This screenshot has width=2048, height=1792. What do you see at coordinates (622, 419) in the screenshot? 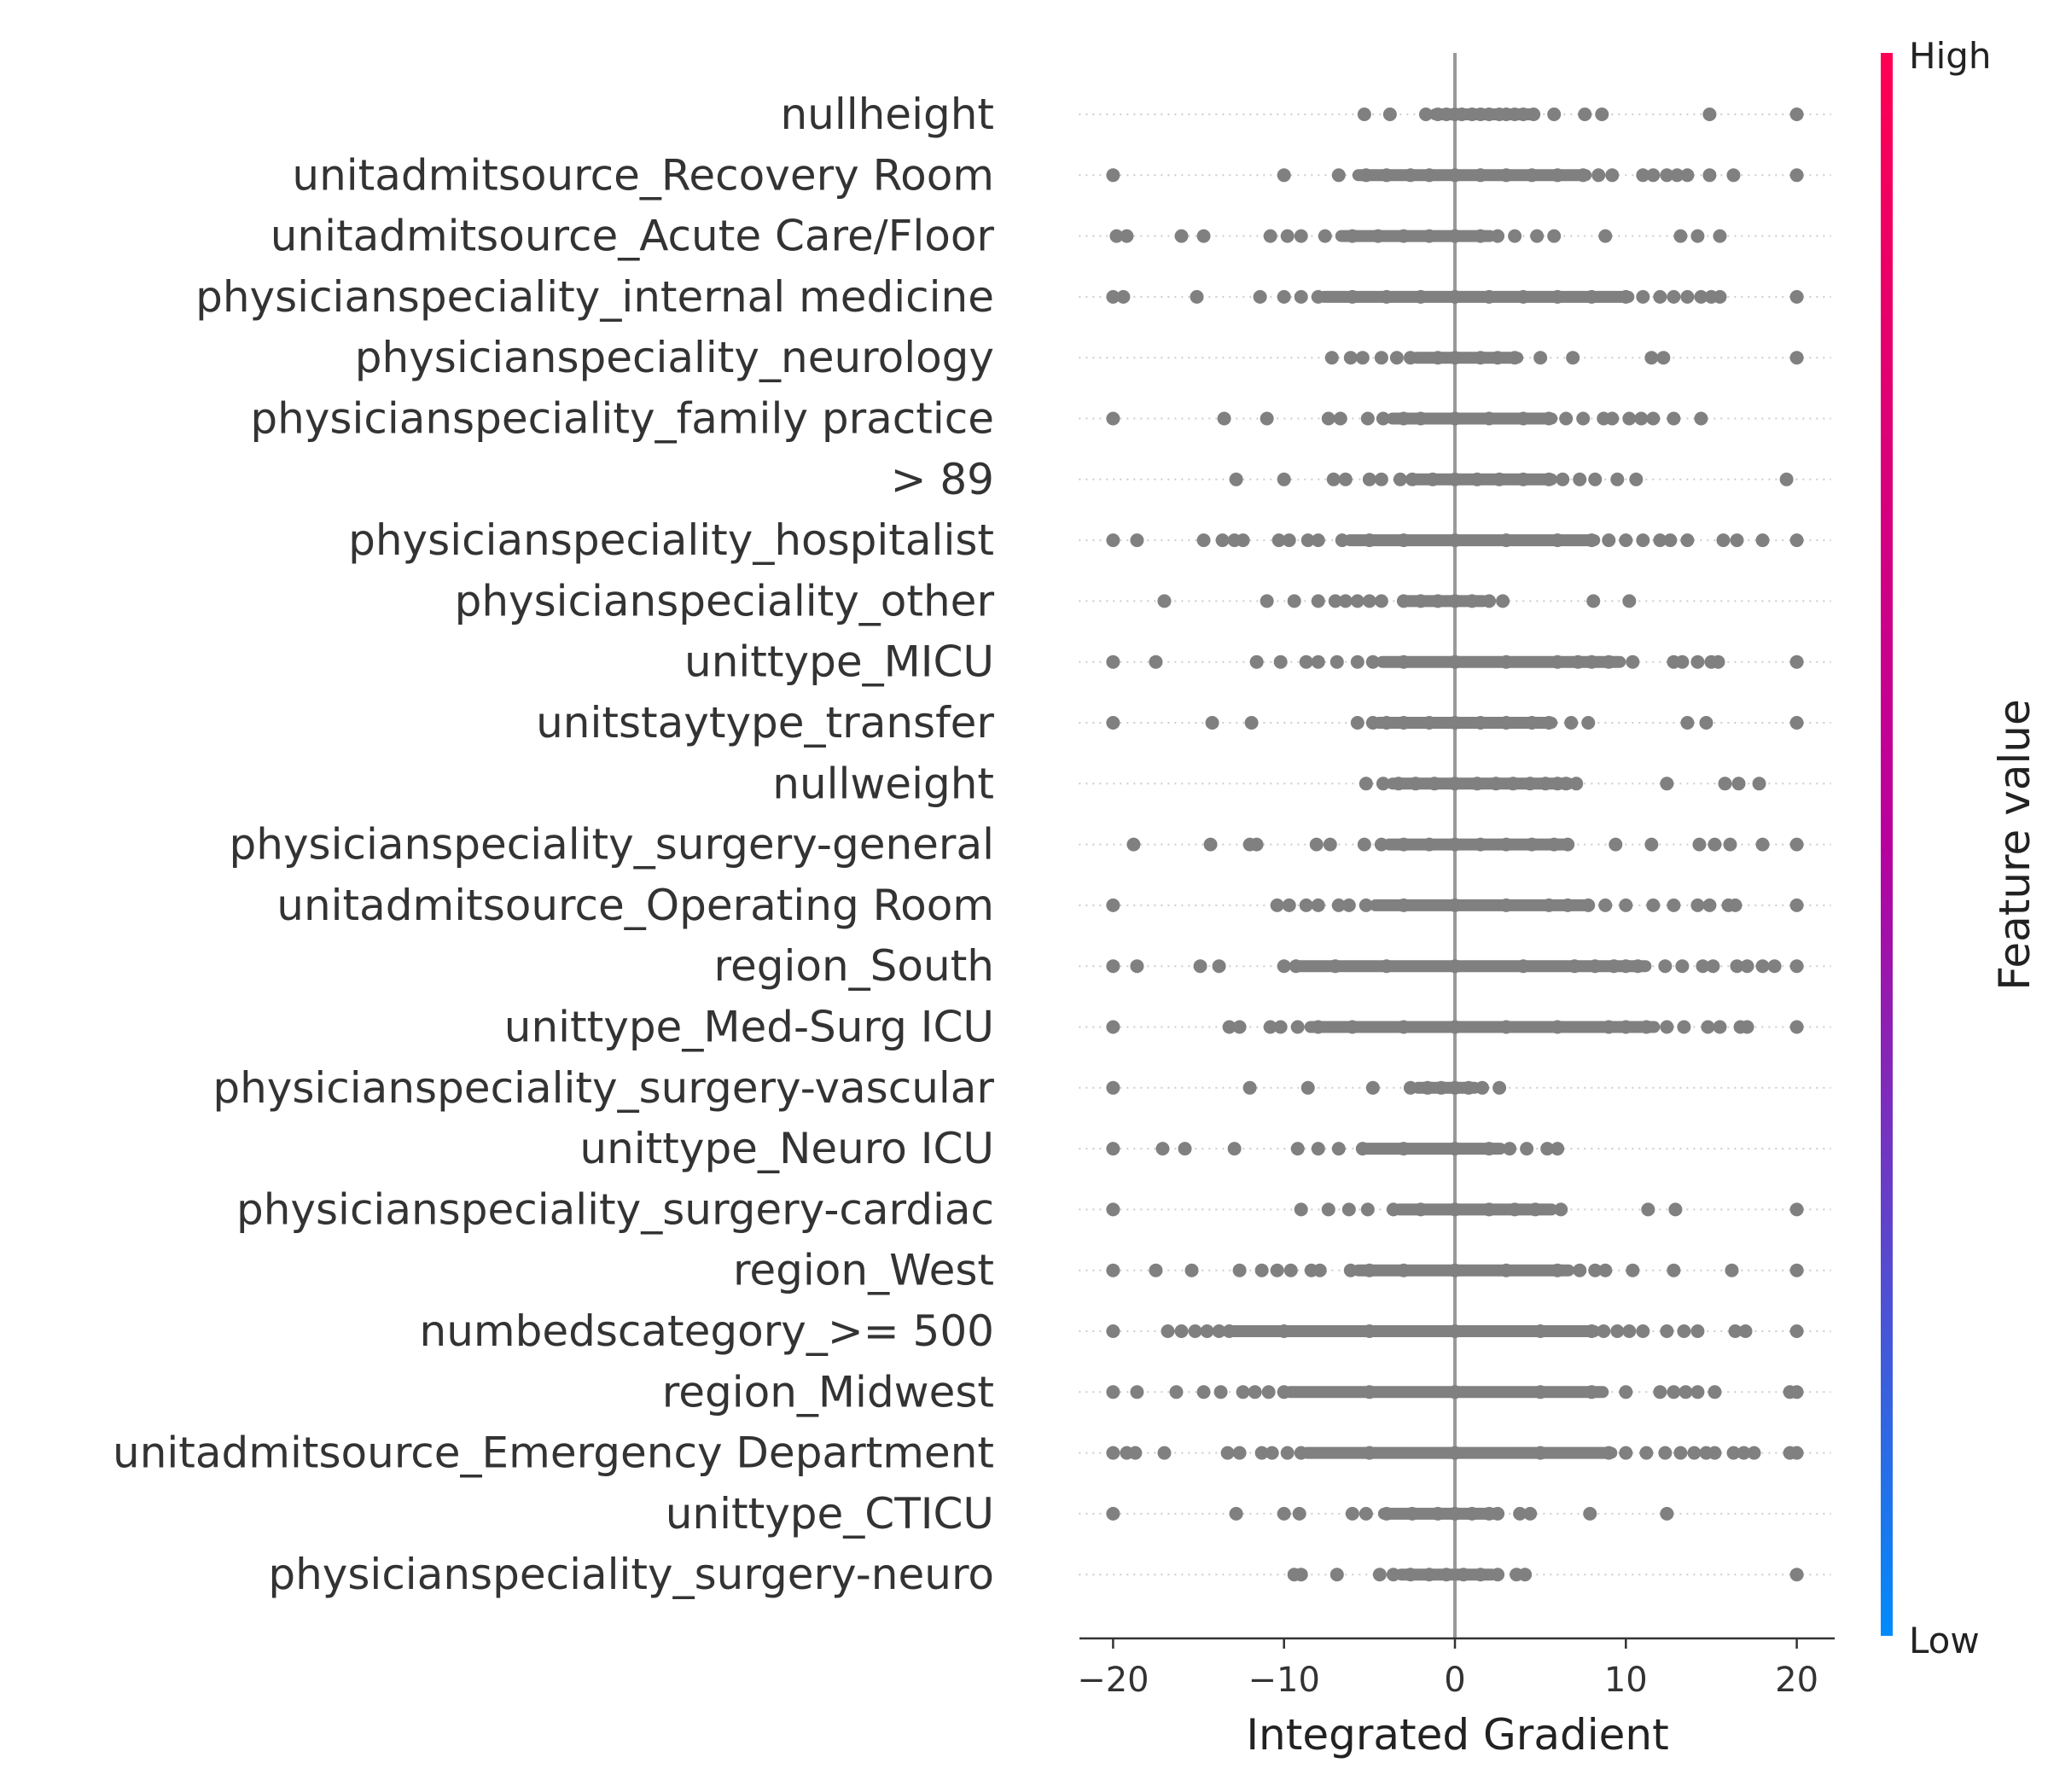
I see `feature-label: physicianspeciality_family practice` at bounding box center [622, 419].